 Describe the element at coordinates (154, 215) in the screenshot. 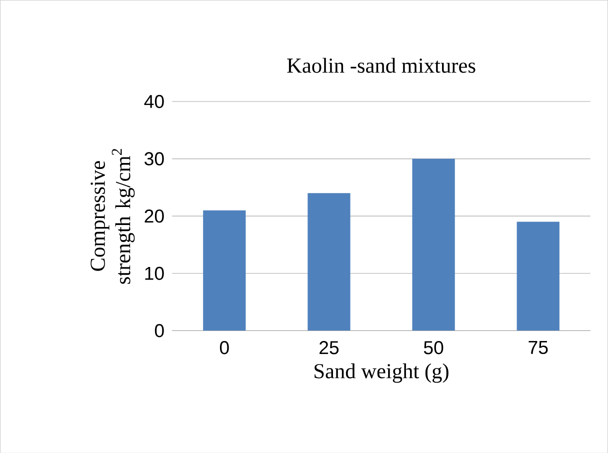

I see `y-tick-label: 20` at that location.